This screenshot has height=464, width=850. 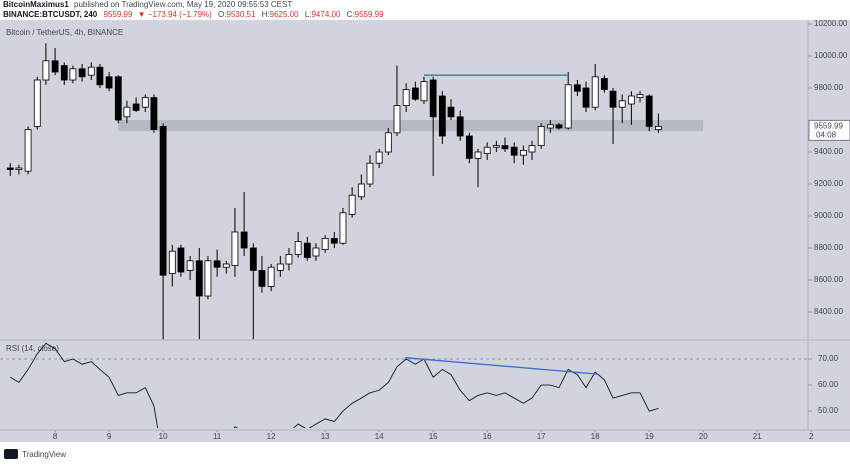 What do you see at coordinates (649, 436) in the screenshot?
I see `x-tick-label: 19` at bounding box center [649, 436].